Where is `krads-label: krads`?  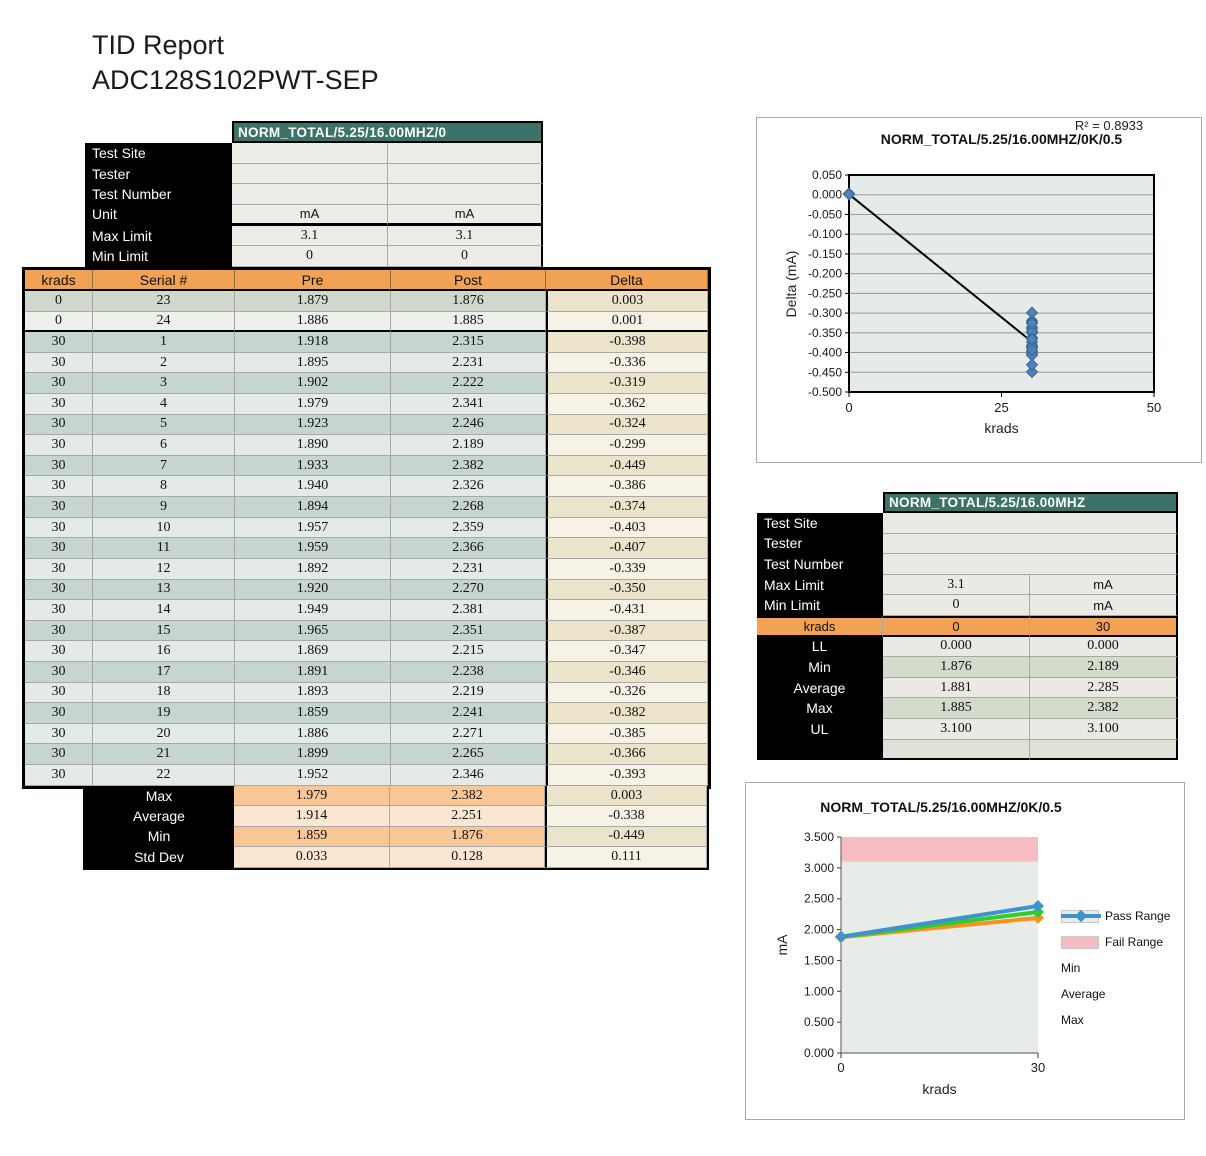
krads-label: krads is located at coordinates (820, 626).